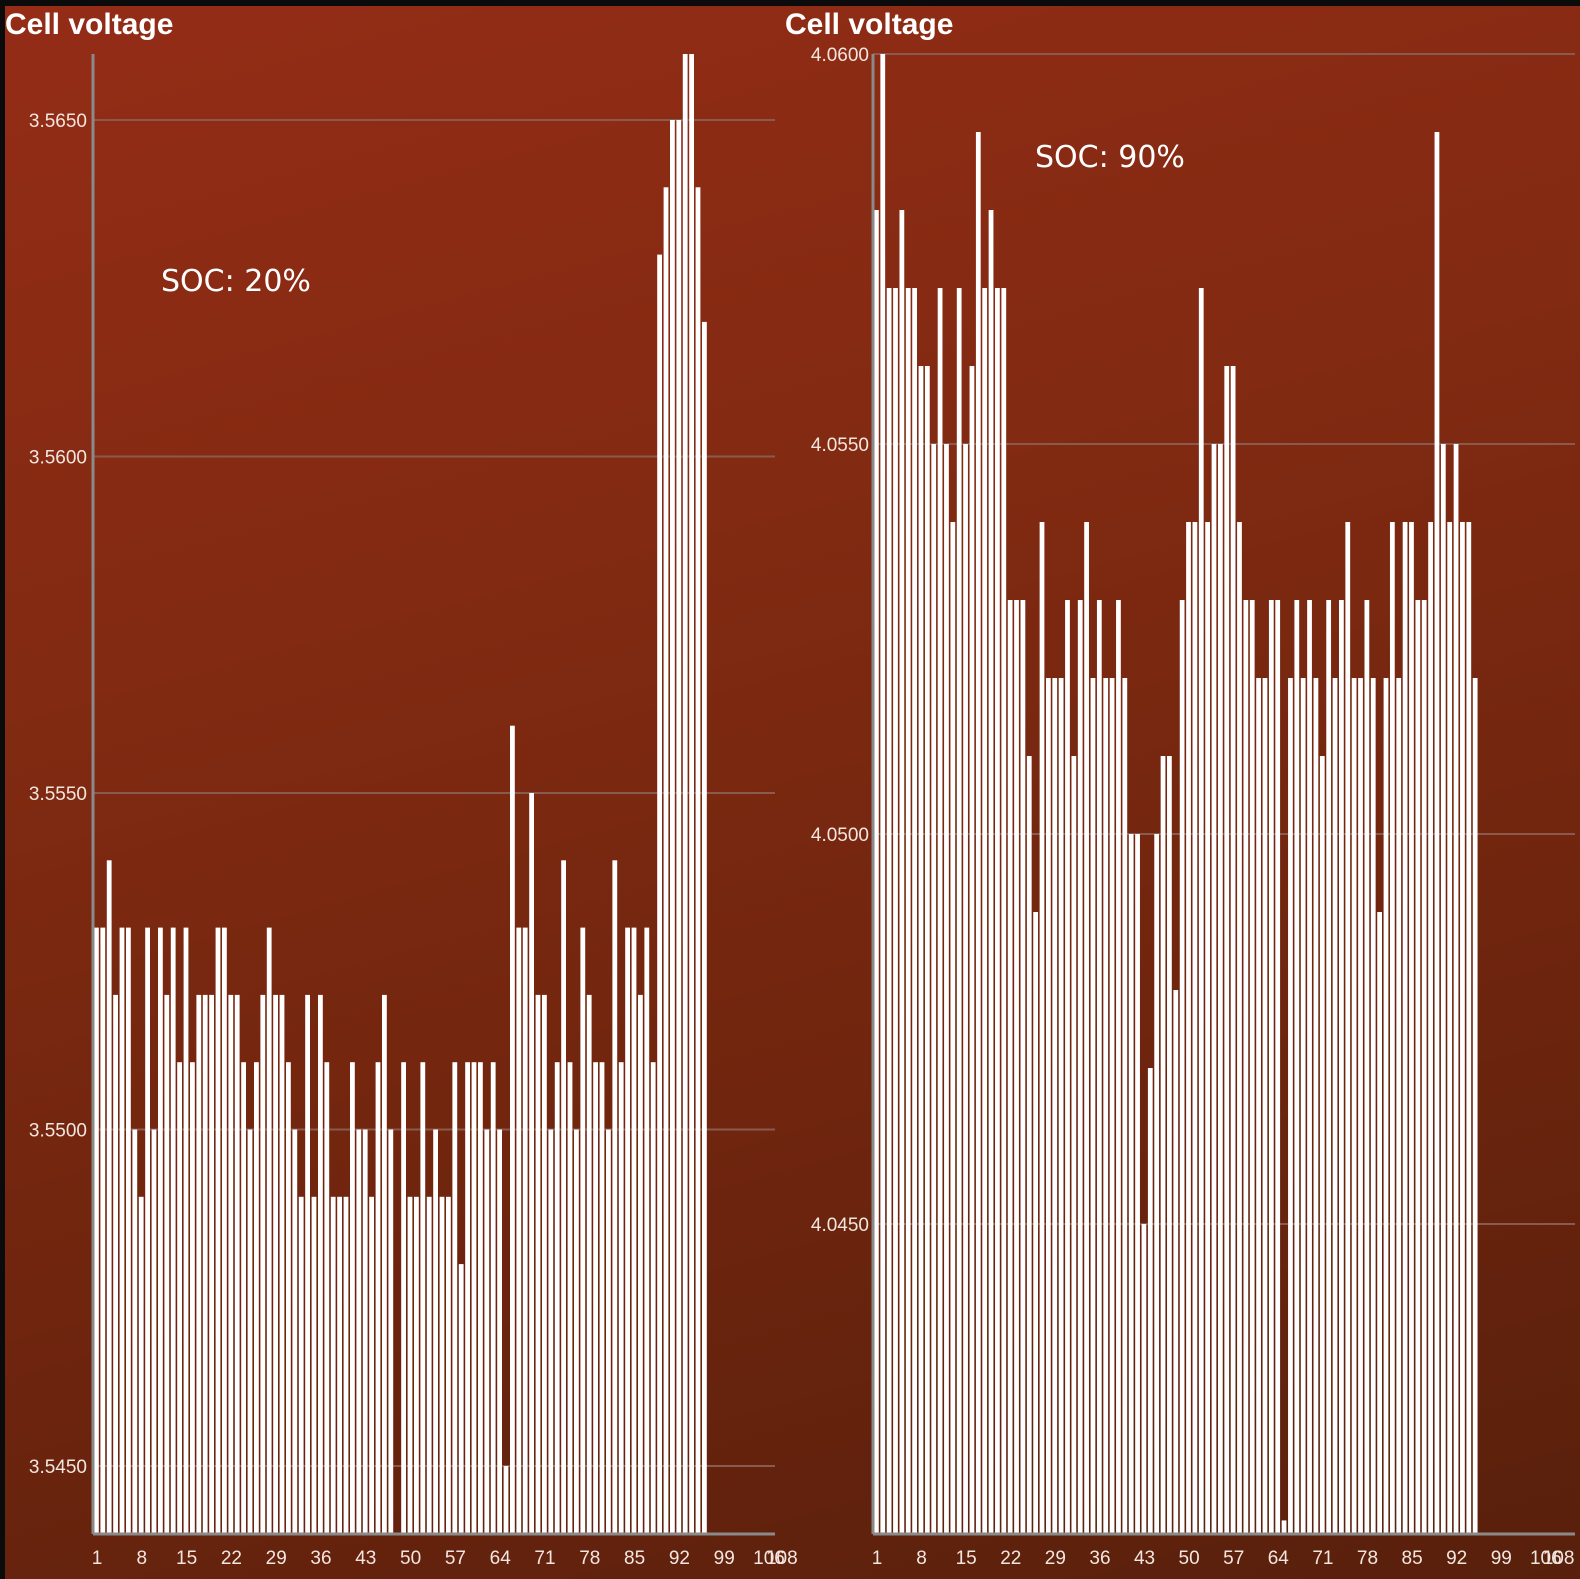 This screenshot has width=1580, height=1579. Describe the element at coordinates (365, 1558) in the screenshot. I see `x-tick-label: 43` at that location.